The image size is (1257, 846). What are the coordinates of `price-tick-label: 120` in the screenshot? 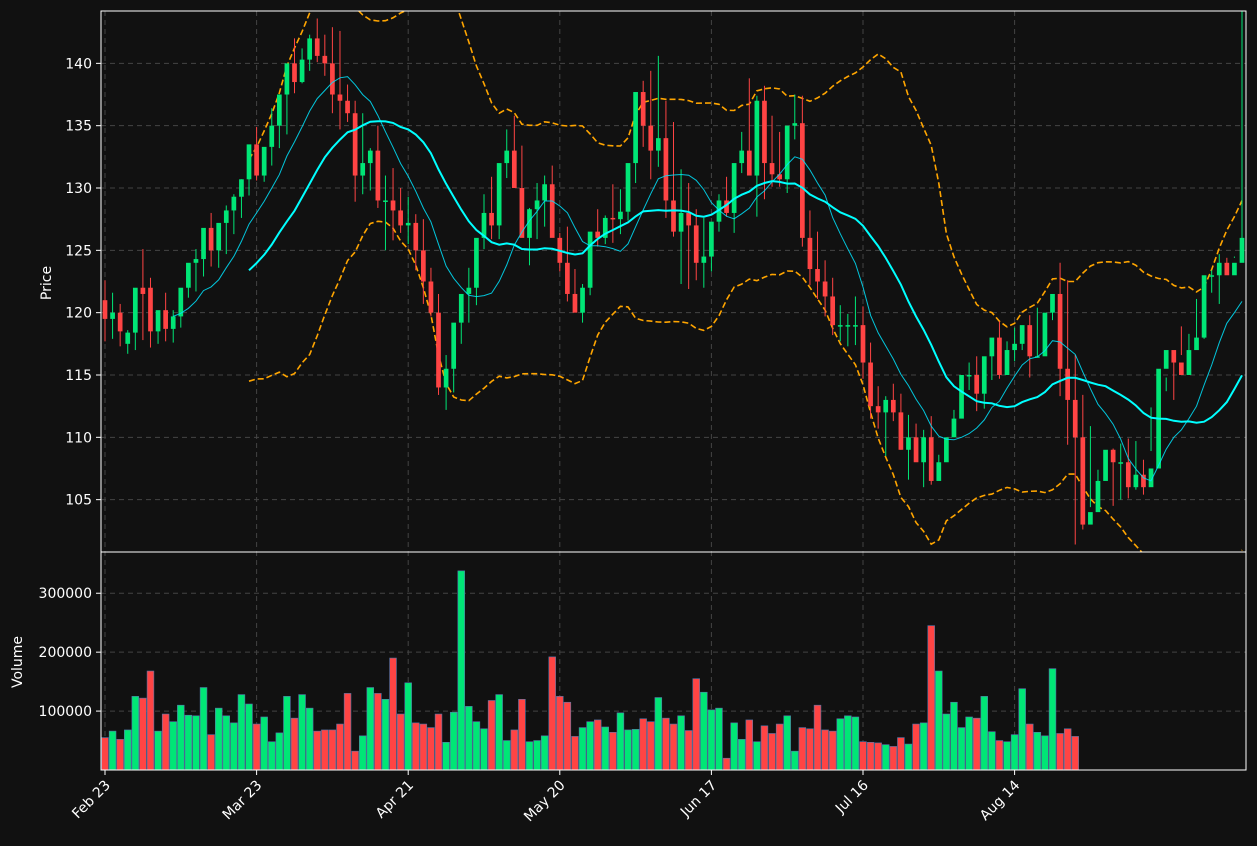 It's located at (78, 314).